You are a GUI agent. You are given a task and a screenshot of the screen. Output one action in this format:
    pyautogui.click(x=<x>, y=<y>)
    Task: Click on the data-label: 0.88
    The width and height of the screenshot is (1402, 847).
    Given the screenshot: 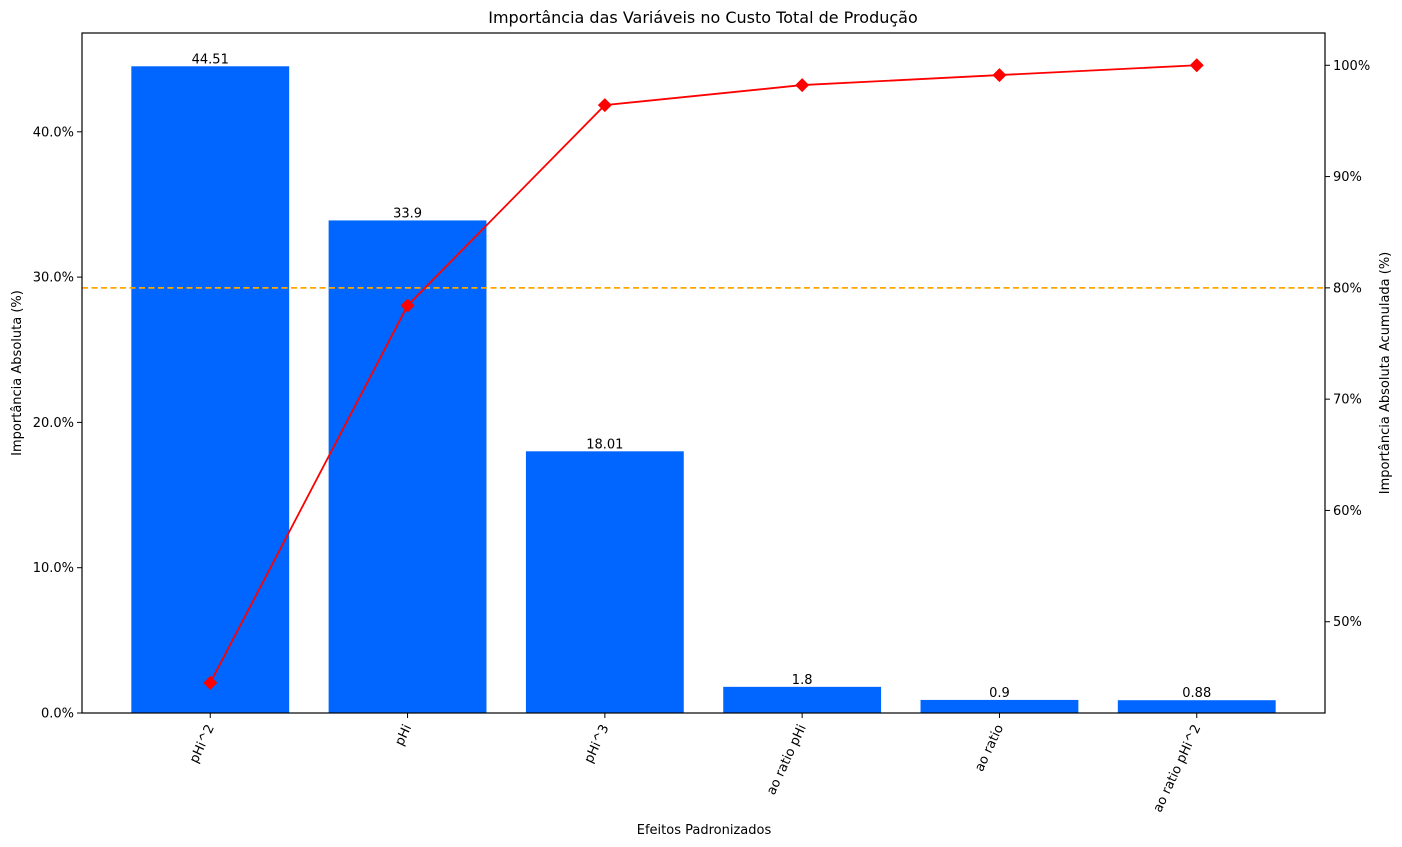 What is the action you would take?
    pyautogui.click(x=1196, y=693)
    